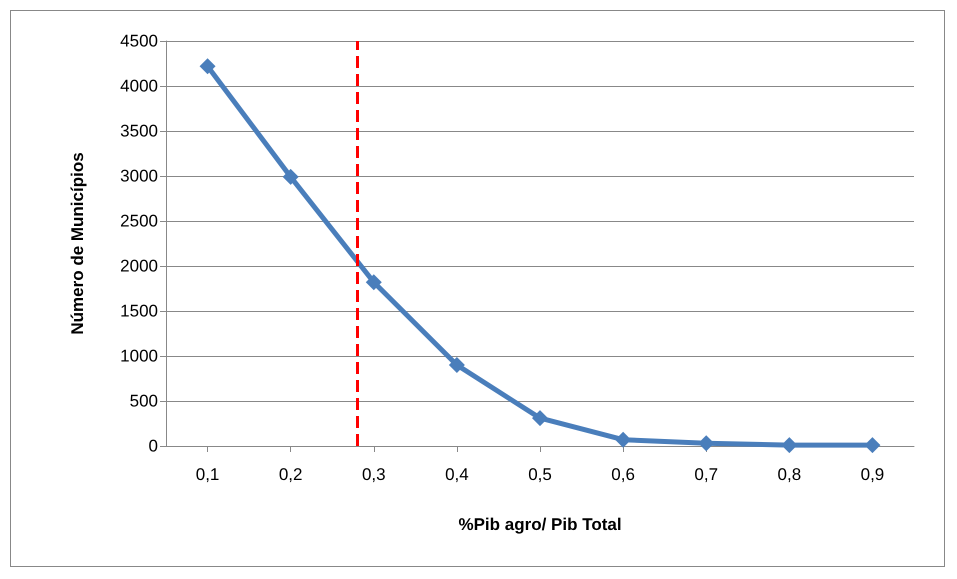  What do you see at coordinates (374, 474) in the screenshot?
I see `x-tick-label: 0,3` at bounding box center [374, 474].